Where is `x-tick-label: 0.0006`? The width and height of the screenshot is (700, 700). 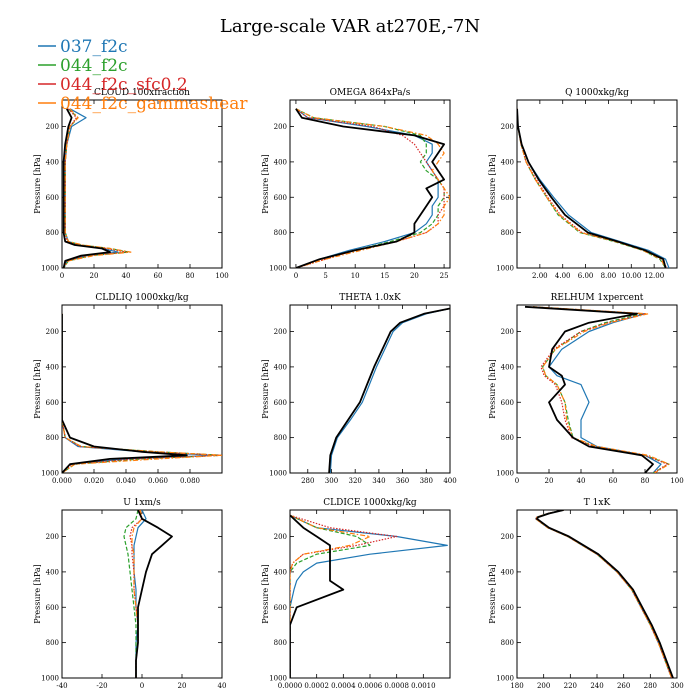 x-tick-label: 0.0006 is located at coordinates (370, 686).